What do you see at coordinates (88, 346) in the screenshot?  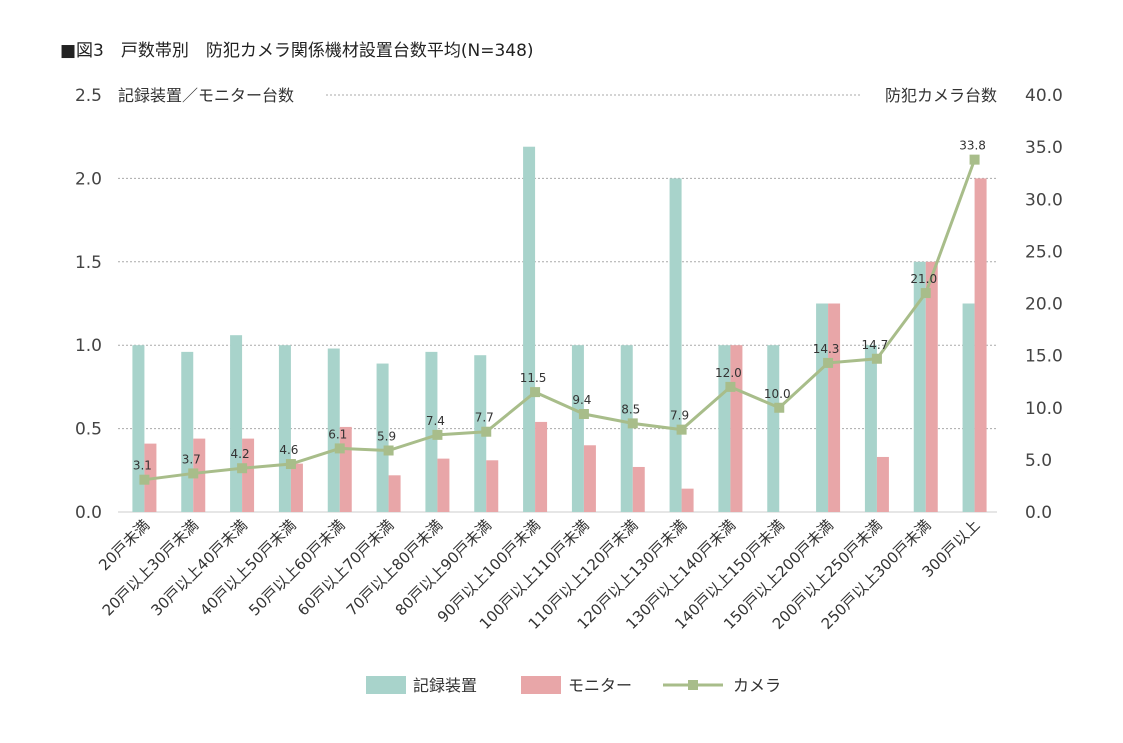 I see `left-tick-label: 1.0` at bounding box center [88, 346].